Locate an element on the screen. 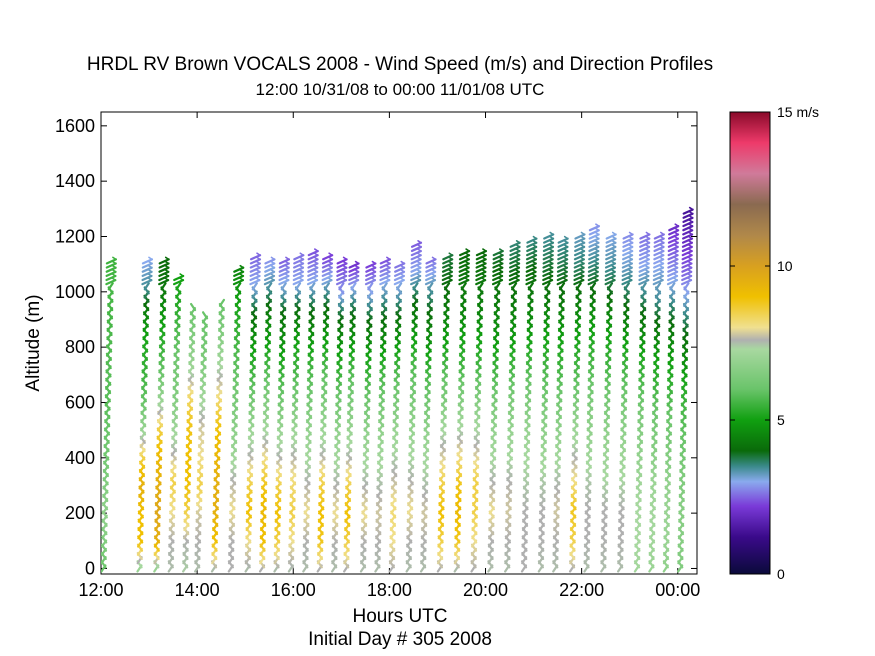 Image resolution: width=875 pixels, height=656 pixels. x-tick-label: 00:00 is located at coordinates (677, 590).